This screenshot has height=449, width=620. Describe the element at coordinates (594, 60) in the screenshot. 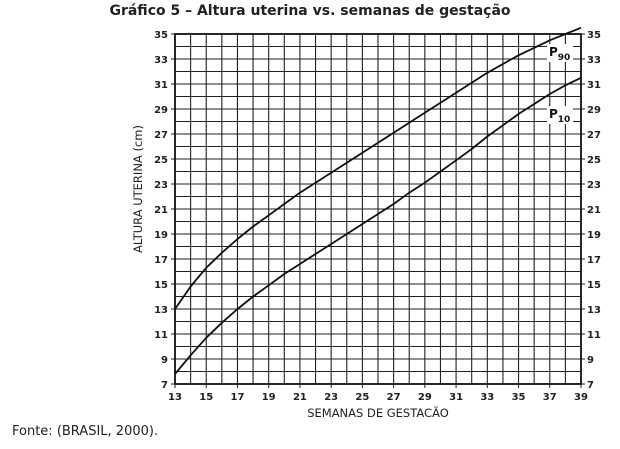

I see `y-tick-label-right: 33` at that location.